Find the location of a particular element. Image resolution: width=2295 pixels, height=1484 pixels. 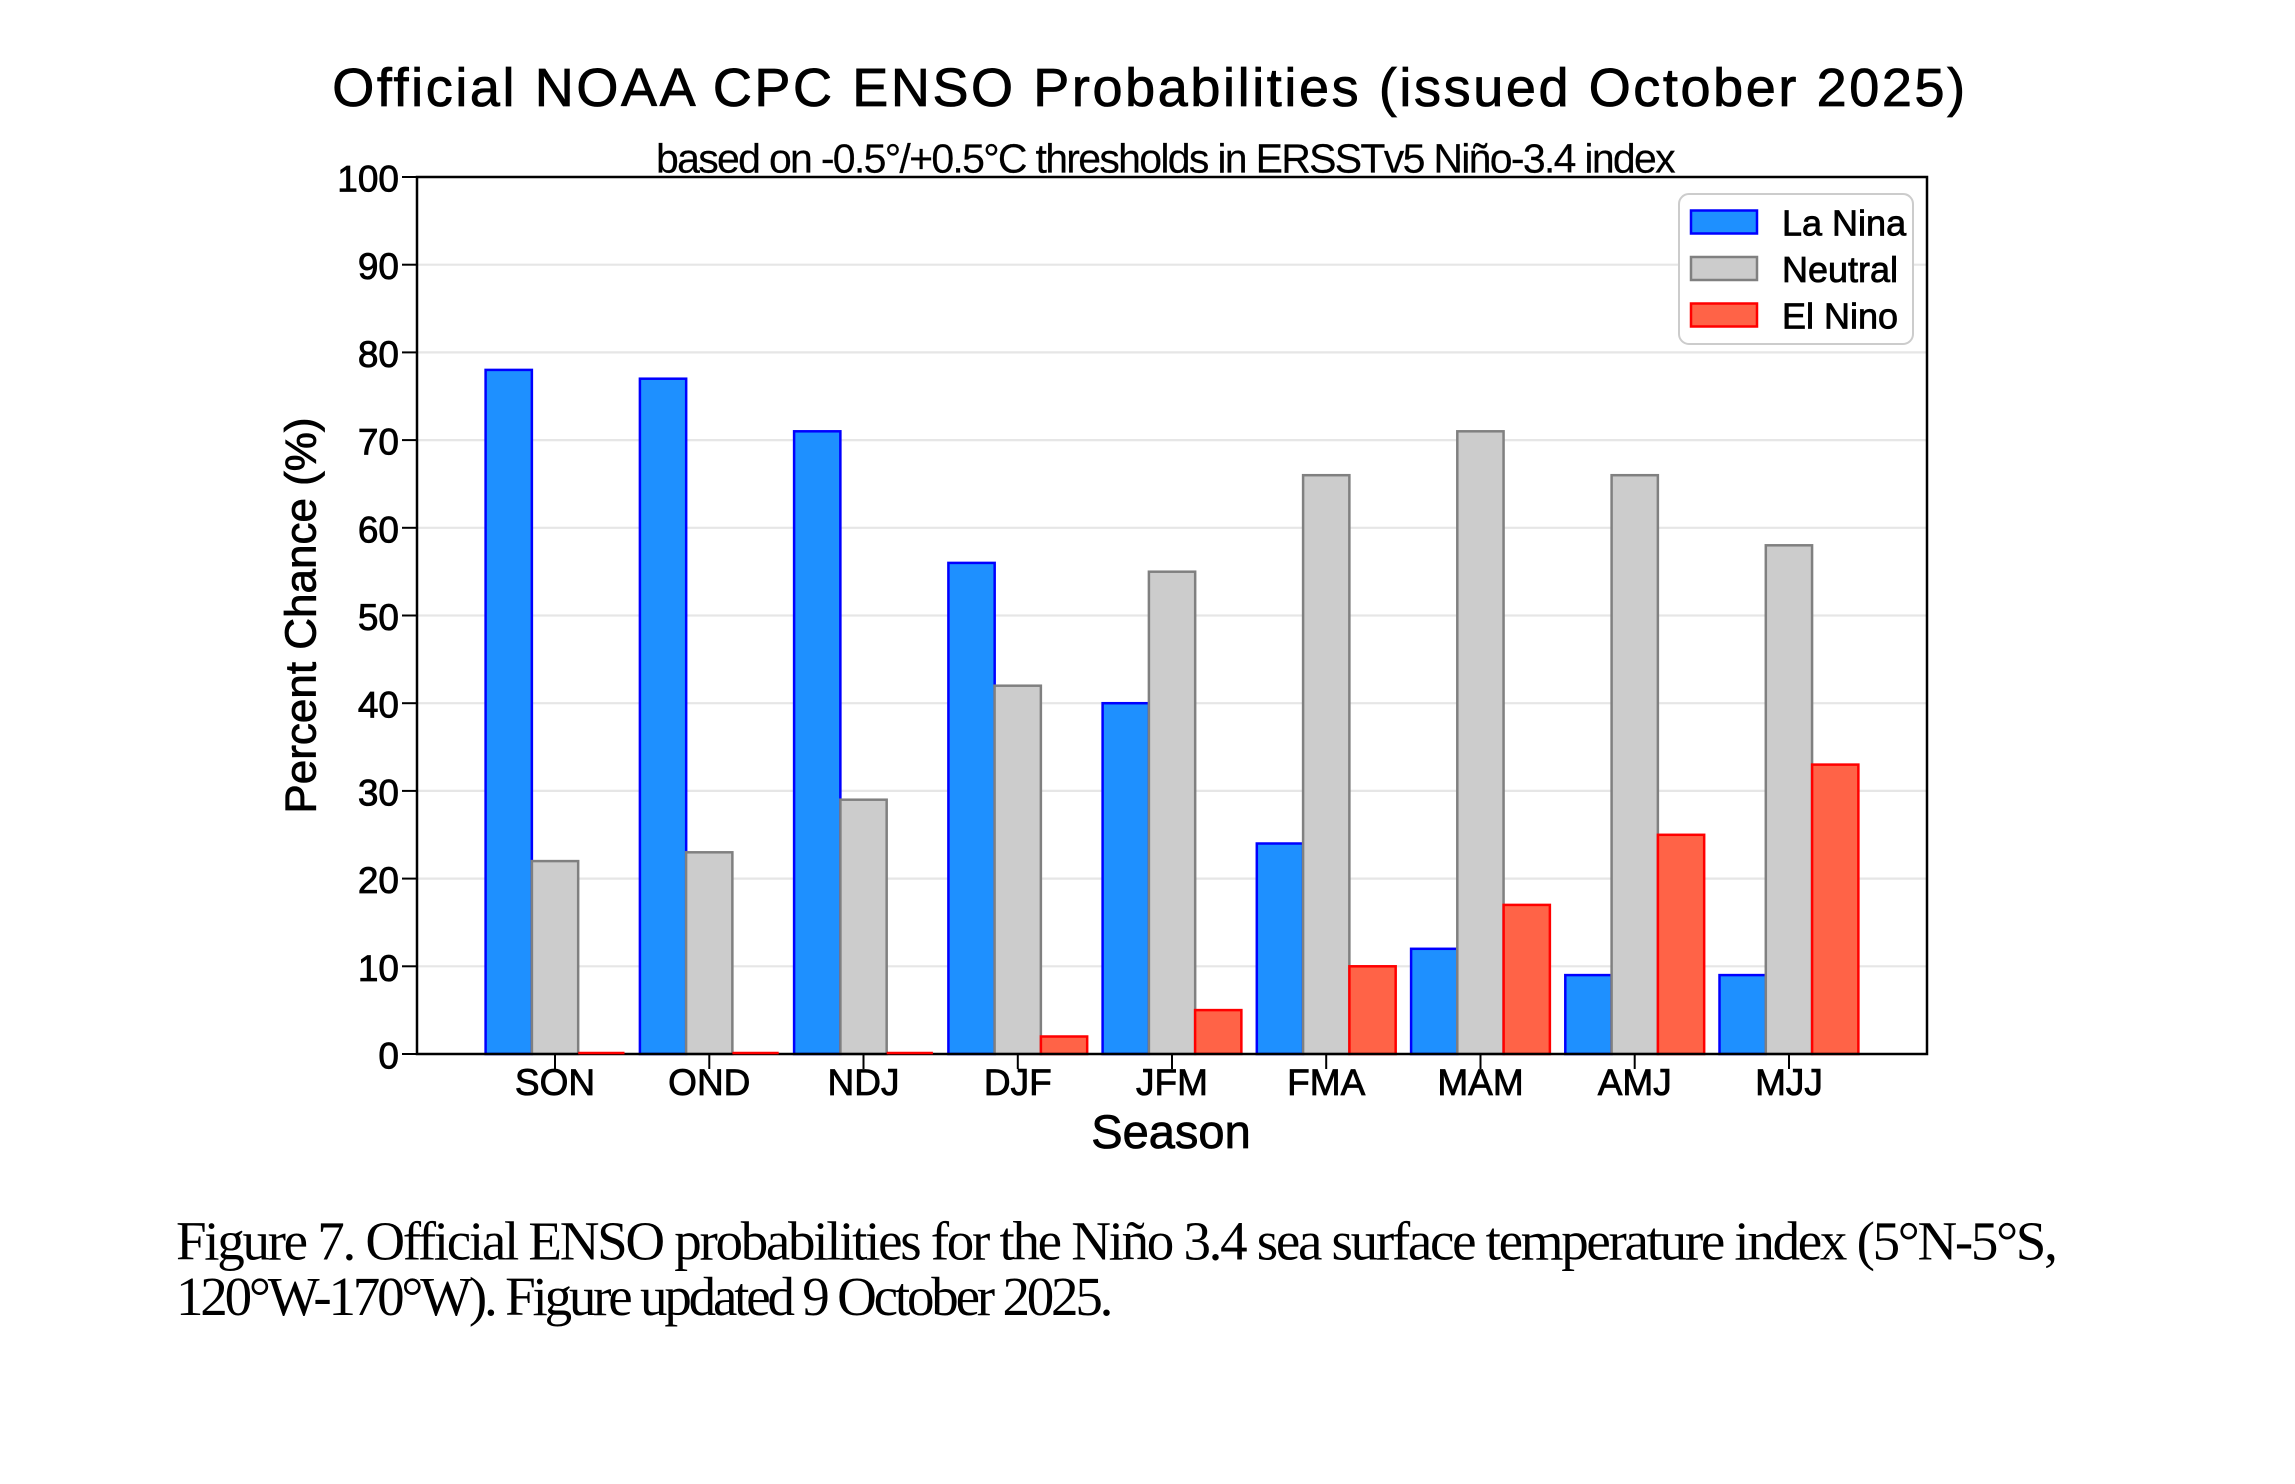

svg-text: 30 is located at coordinates (378, 792).